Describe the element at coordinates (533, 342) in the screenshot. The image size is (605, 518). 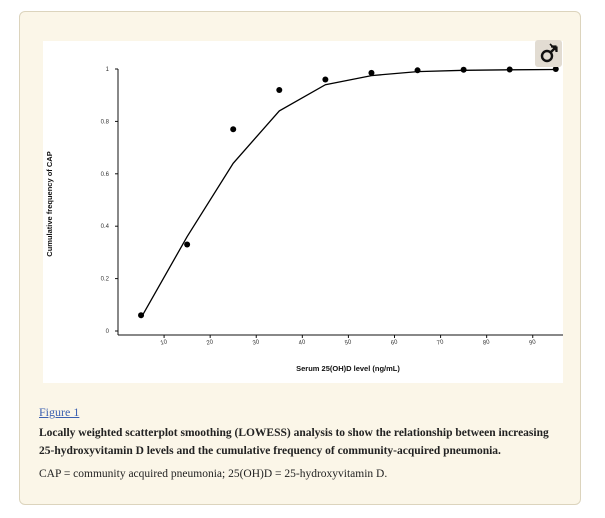
I see `x-tick-label: 90` at that location.